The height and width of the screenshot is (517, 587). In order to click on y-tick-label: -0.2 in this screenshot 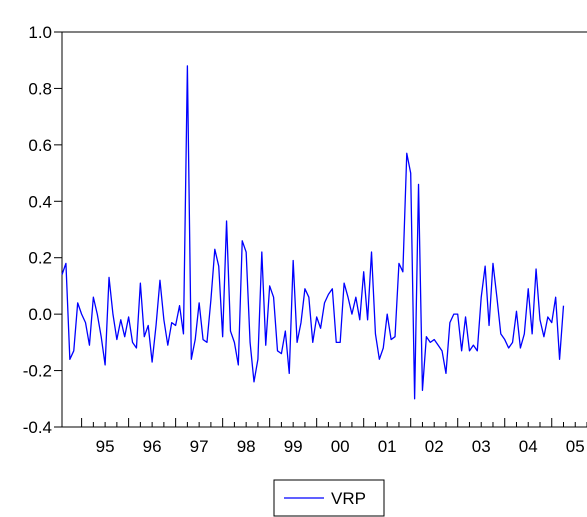, I will do `click(37, 371)`.